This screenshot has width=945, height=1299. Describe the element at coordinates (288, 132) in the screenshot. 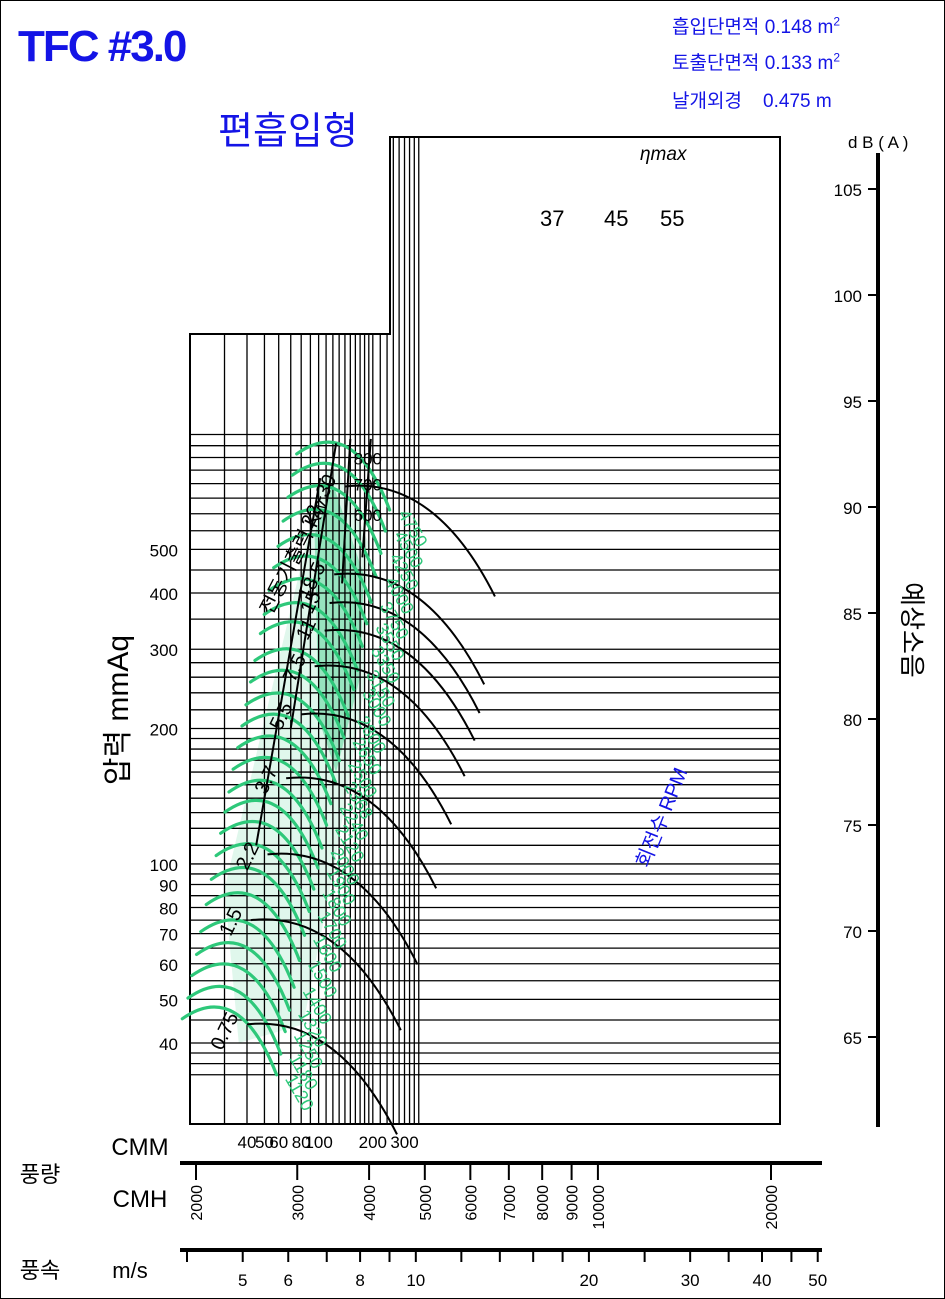

I see `intake-type: 편흡입형` at that location.